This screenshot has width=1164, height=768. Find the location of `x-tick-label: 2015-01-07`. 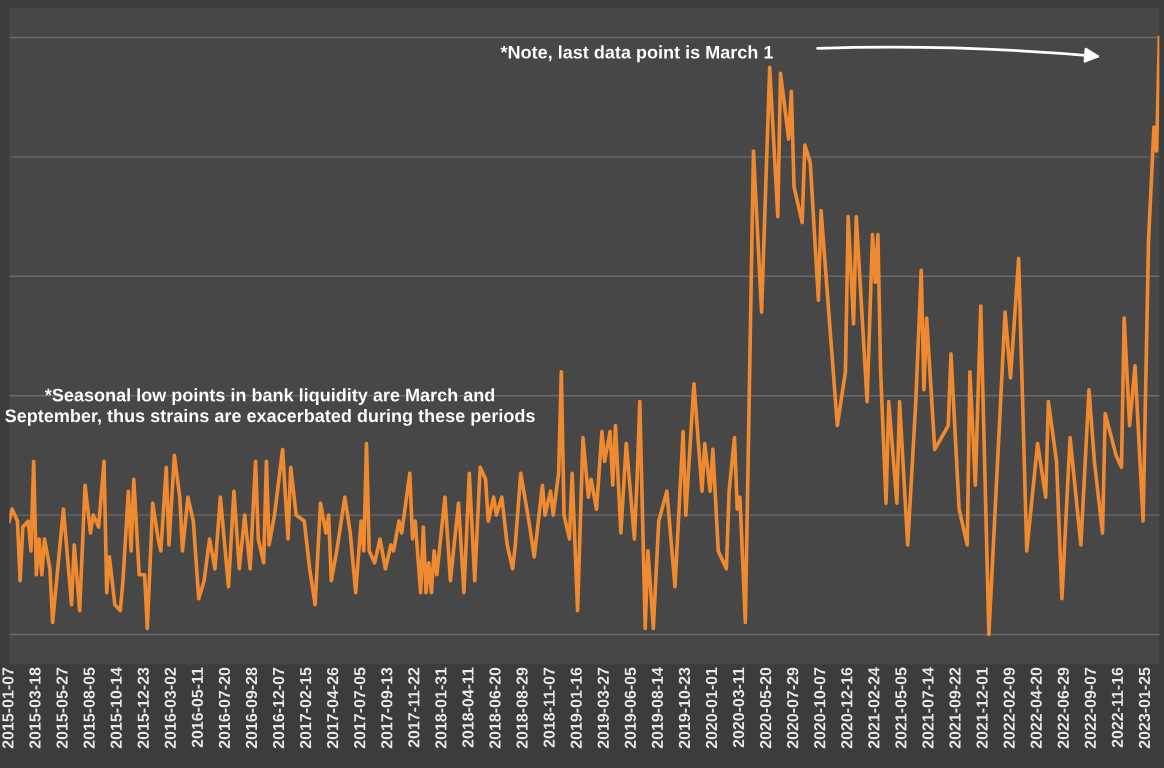

x-tick-label: 2015-01-07 is located at coordinates (8, 708).